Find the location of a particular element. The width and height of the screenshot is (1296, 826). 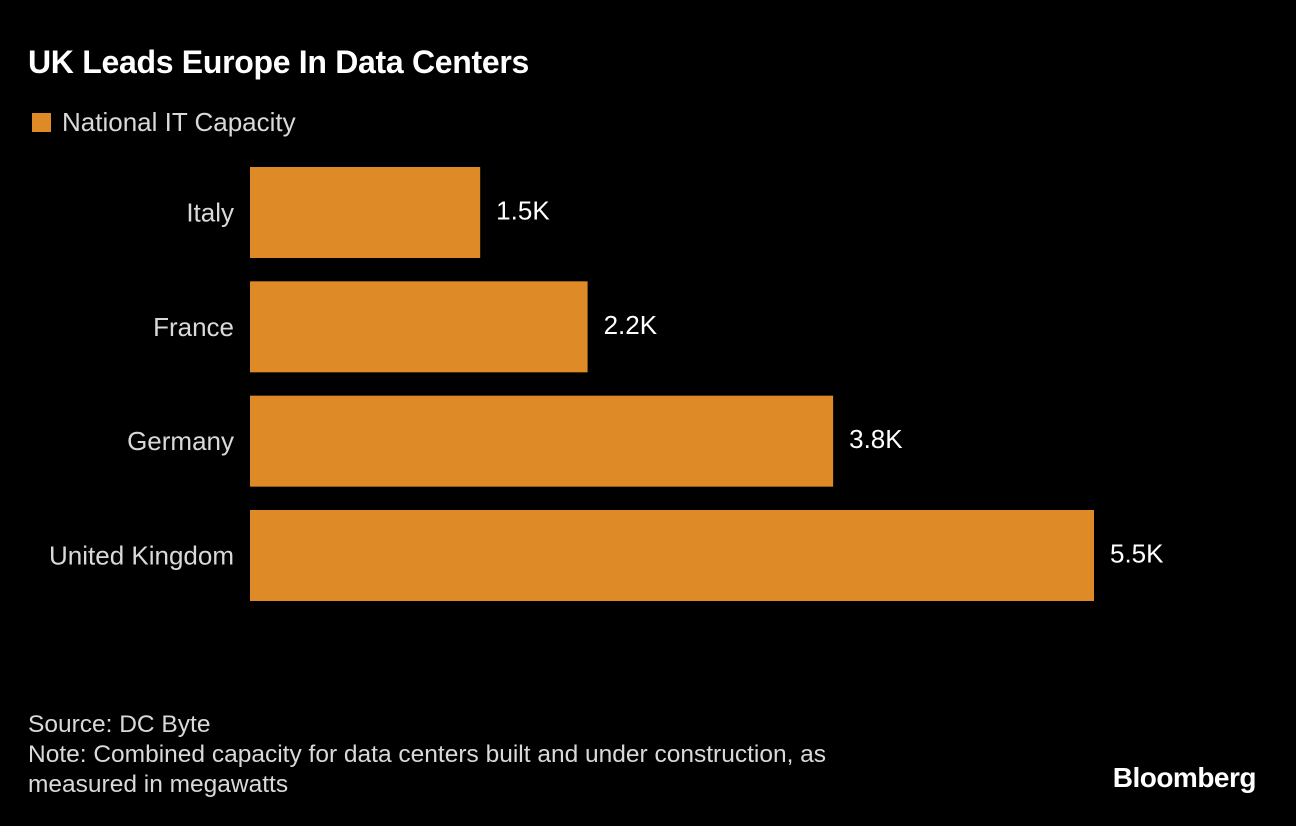

note-text-line-2: measured in megawatts is located at coordinates (158, 784).